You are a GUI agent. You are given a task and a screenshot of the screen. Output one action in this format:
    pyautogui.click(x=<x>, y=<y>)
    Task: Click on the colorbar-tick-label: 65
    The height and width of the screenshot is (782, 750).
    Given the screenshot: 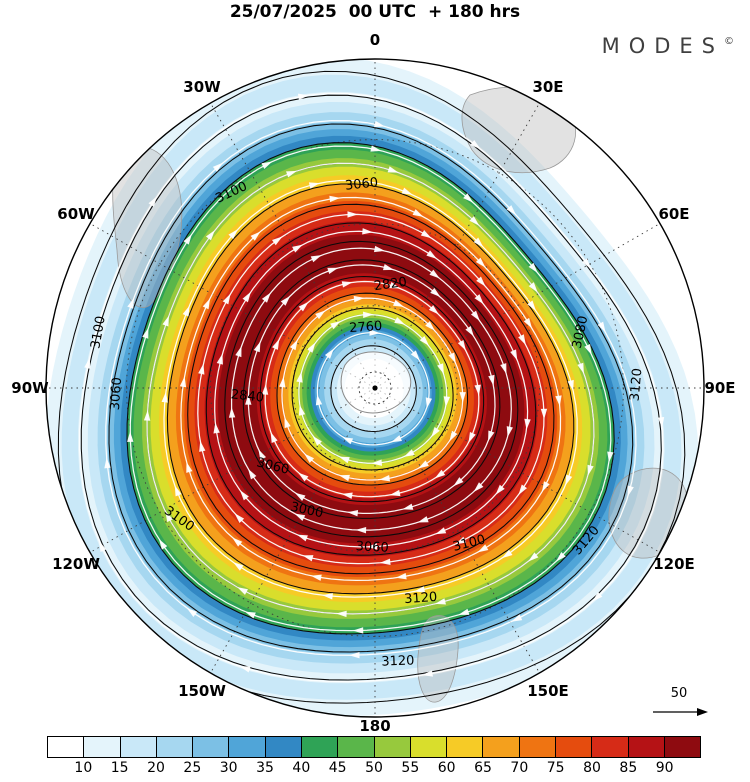 What is the action you would take?
    pyautogui.click(x=483, y=768)
    